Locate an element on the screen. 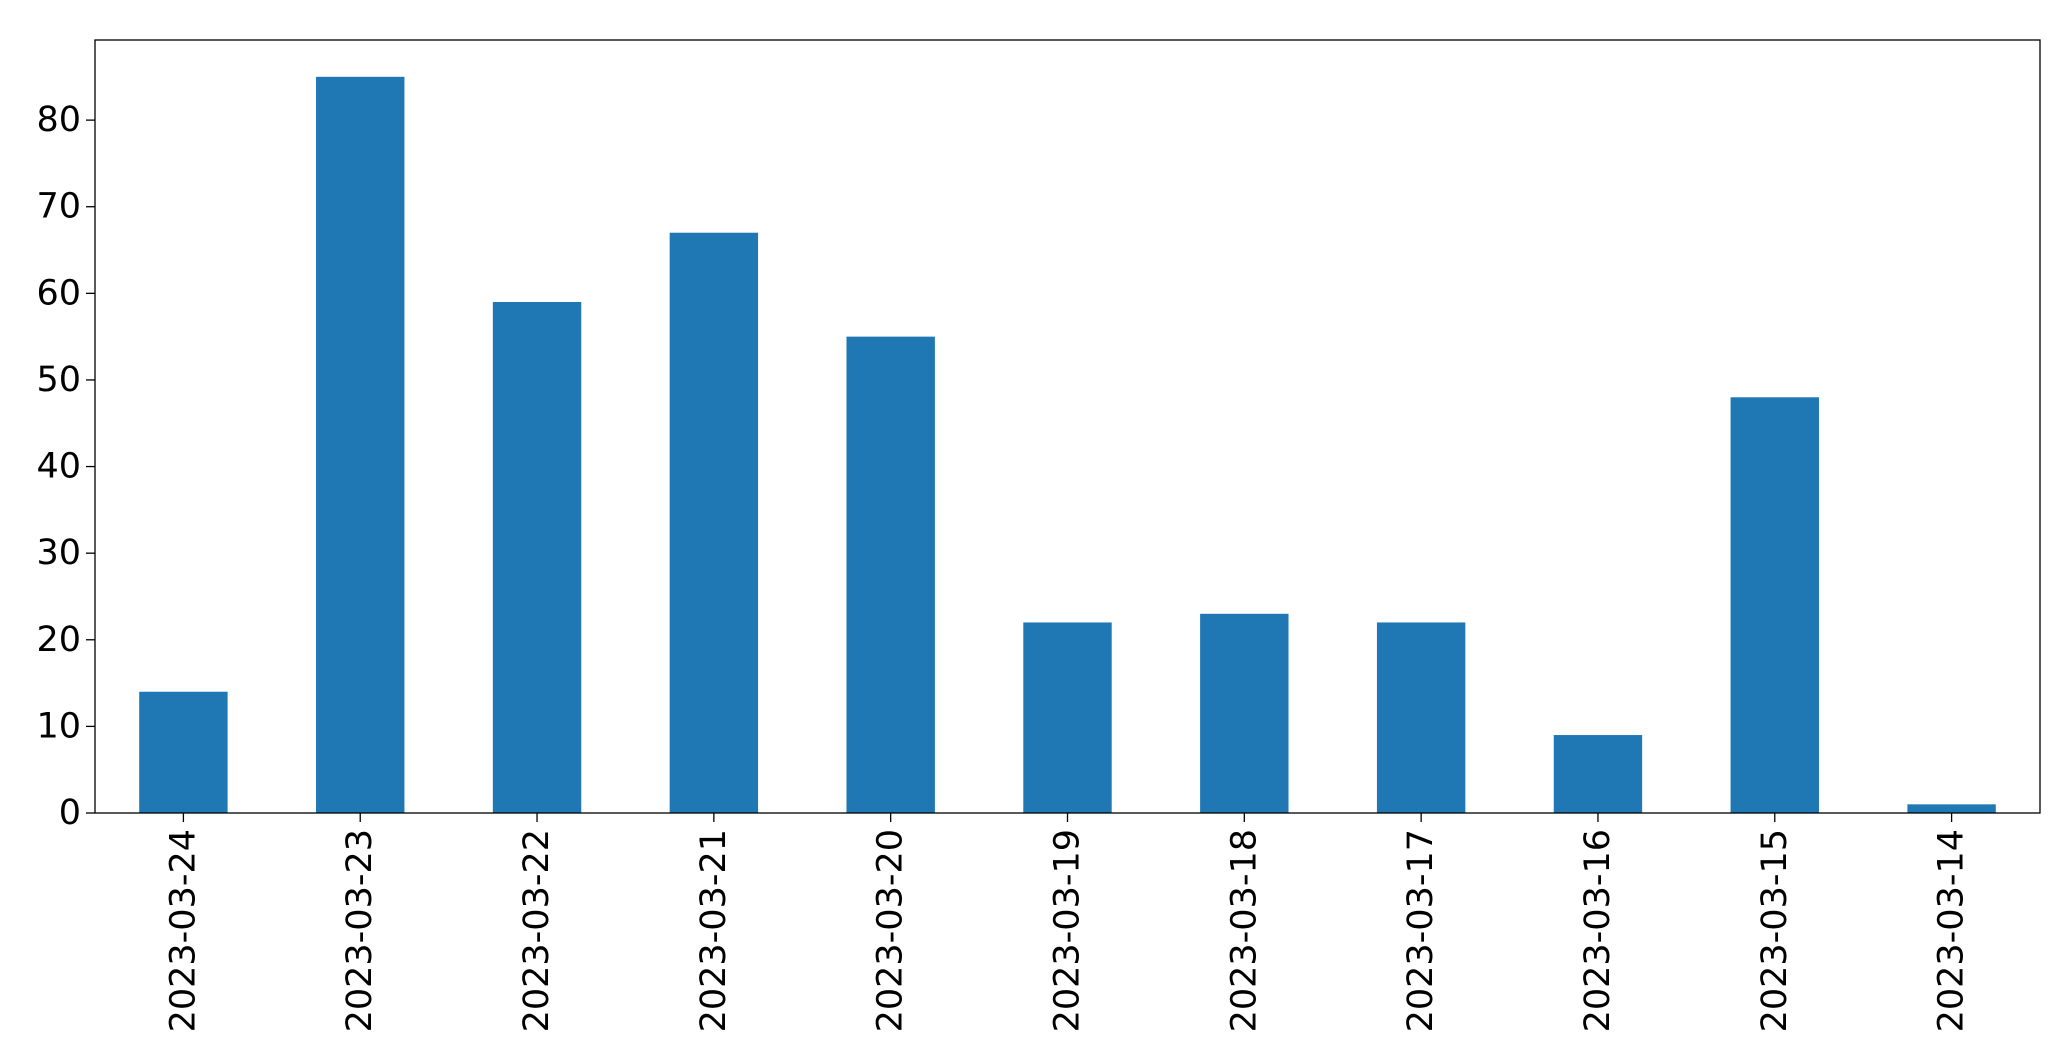 This screenshot has width=2071, height=1061. x-tick-label: 2023-03-20 is located at coordinates (891, 930).